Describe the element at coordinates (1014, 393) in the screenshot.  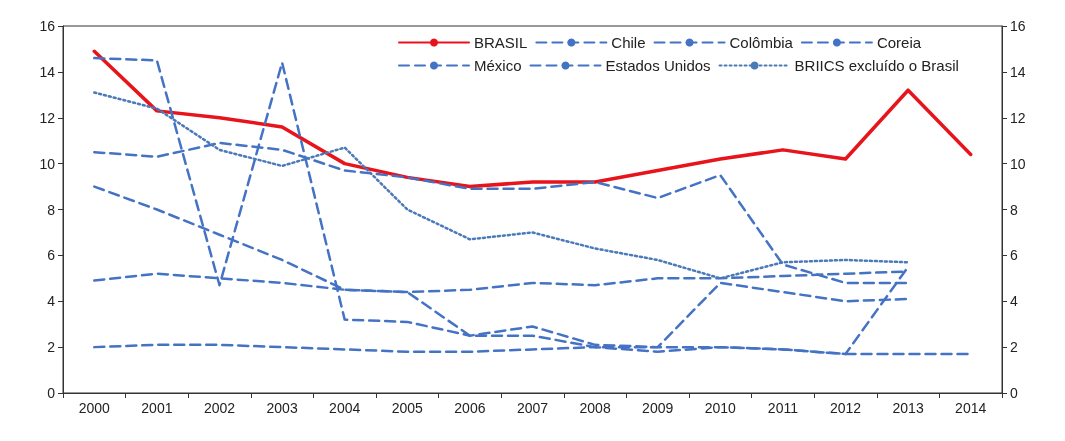
I see `y2-tick-label: 0` at that location.